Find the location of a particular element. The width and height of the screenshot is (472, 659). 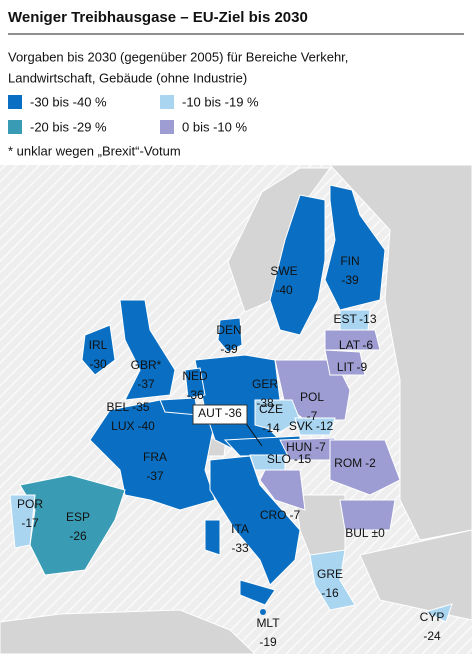

country-code: SVK is located at coordinates (301, 426).